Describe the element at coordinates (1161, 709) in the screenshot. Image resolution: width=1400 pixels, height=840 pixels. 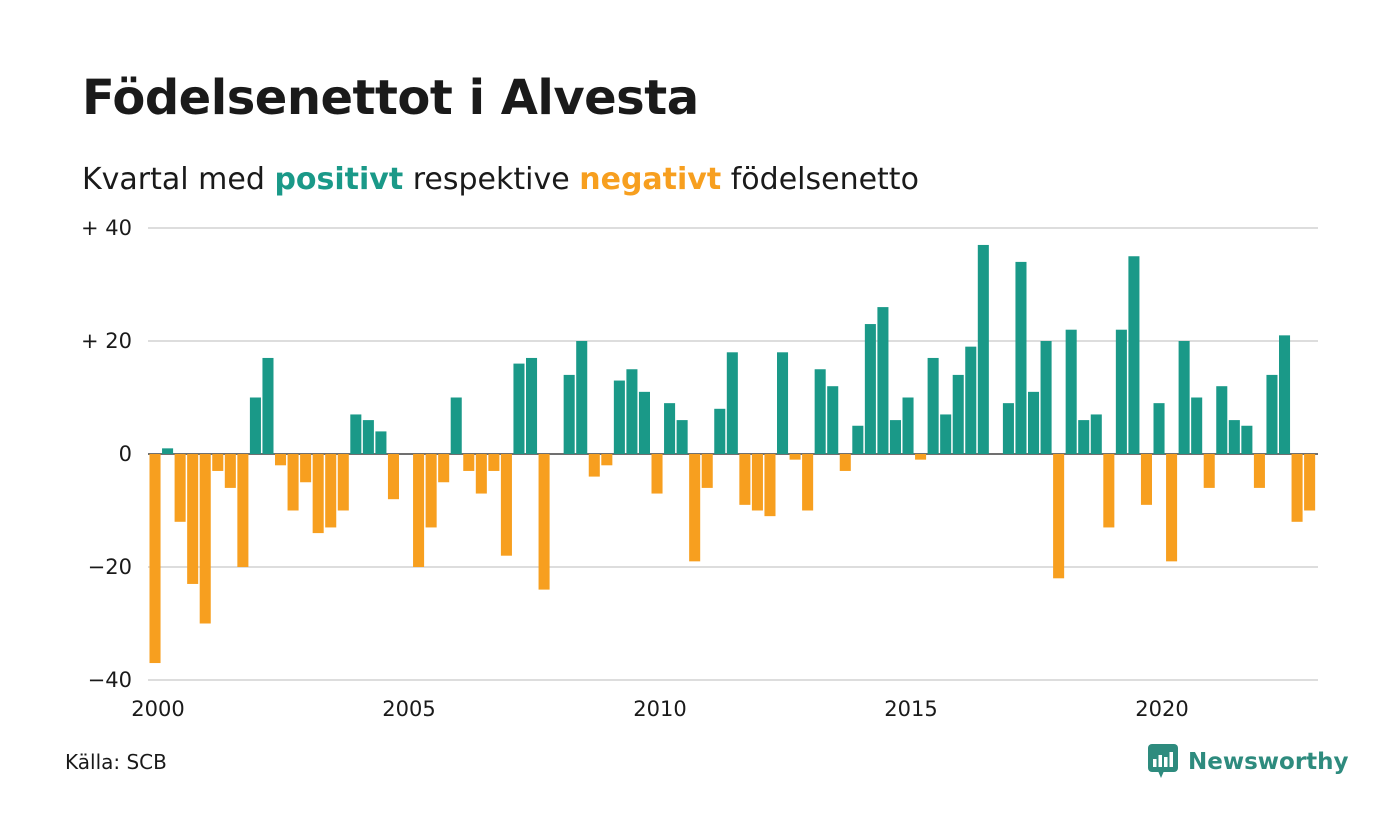
I see `x-tick-label: 2020` at that location.